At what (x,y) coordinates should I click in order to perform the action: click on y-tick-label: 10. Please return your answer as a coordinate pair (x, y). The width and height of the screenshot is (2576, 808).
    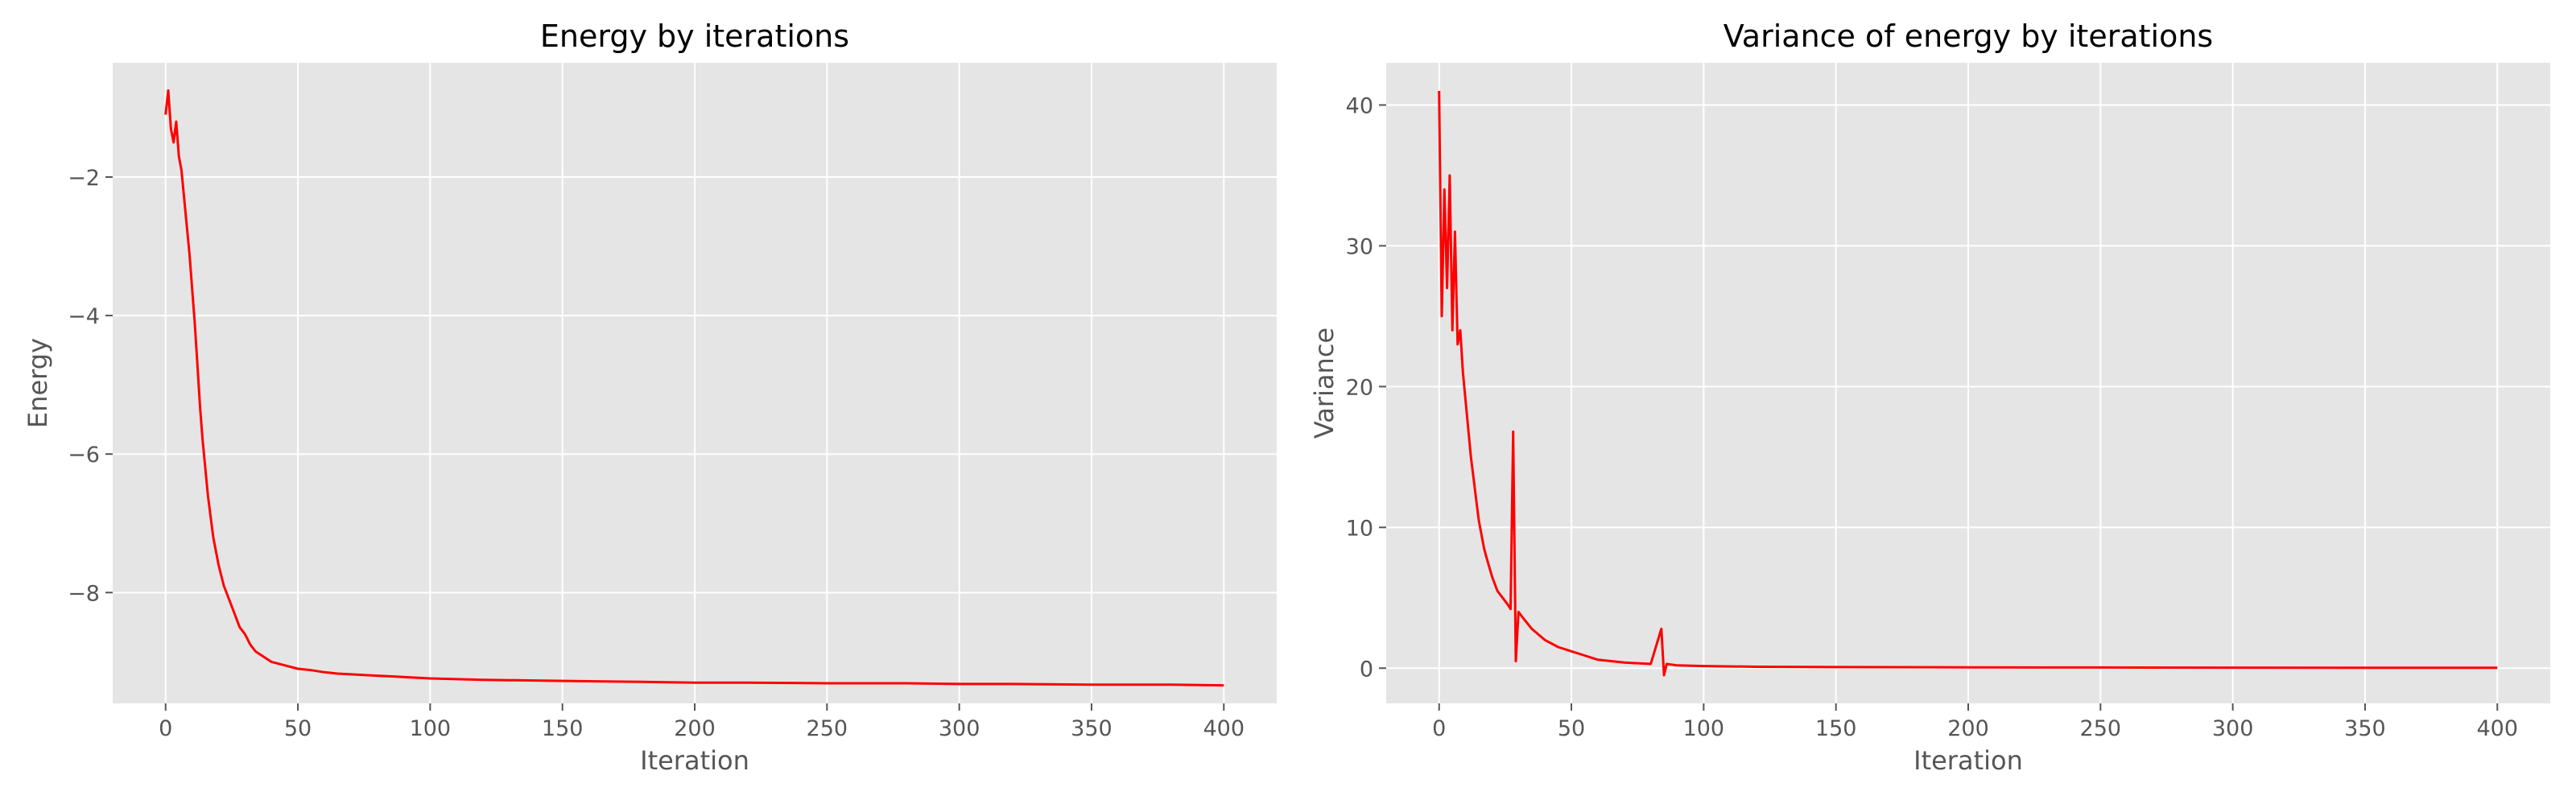
    Looking at the image, I should click on (1359, 528).